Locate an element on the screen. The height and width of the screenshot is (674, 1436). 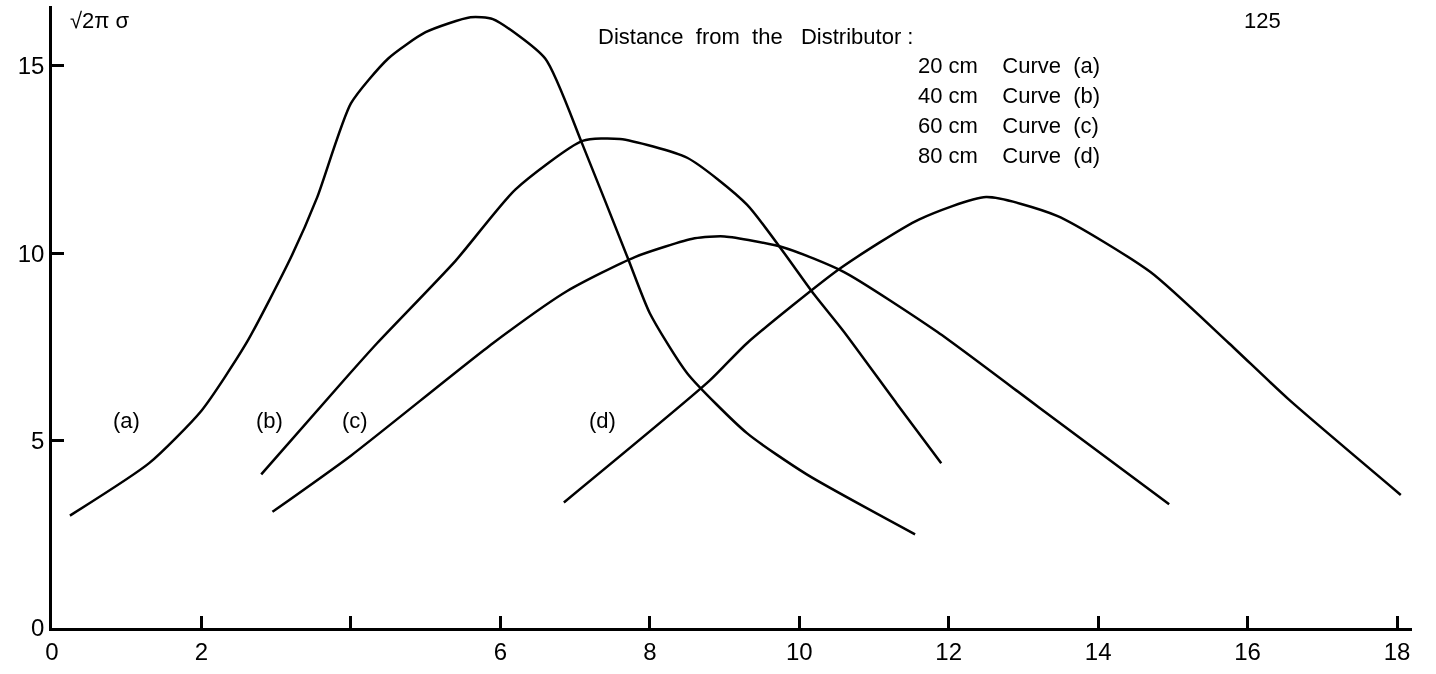
y-tick-label: 15 is located at coordinates (31, 66).